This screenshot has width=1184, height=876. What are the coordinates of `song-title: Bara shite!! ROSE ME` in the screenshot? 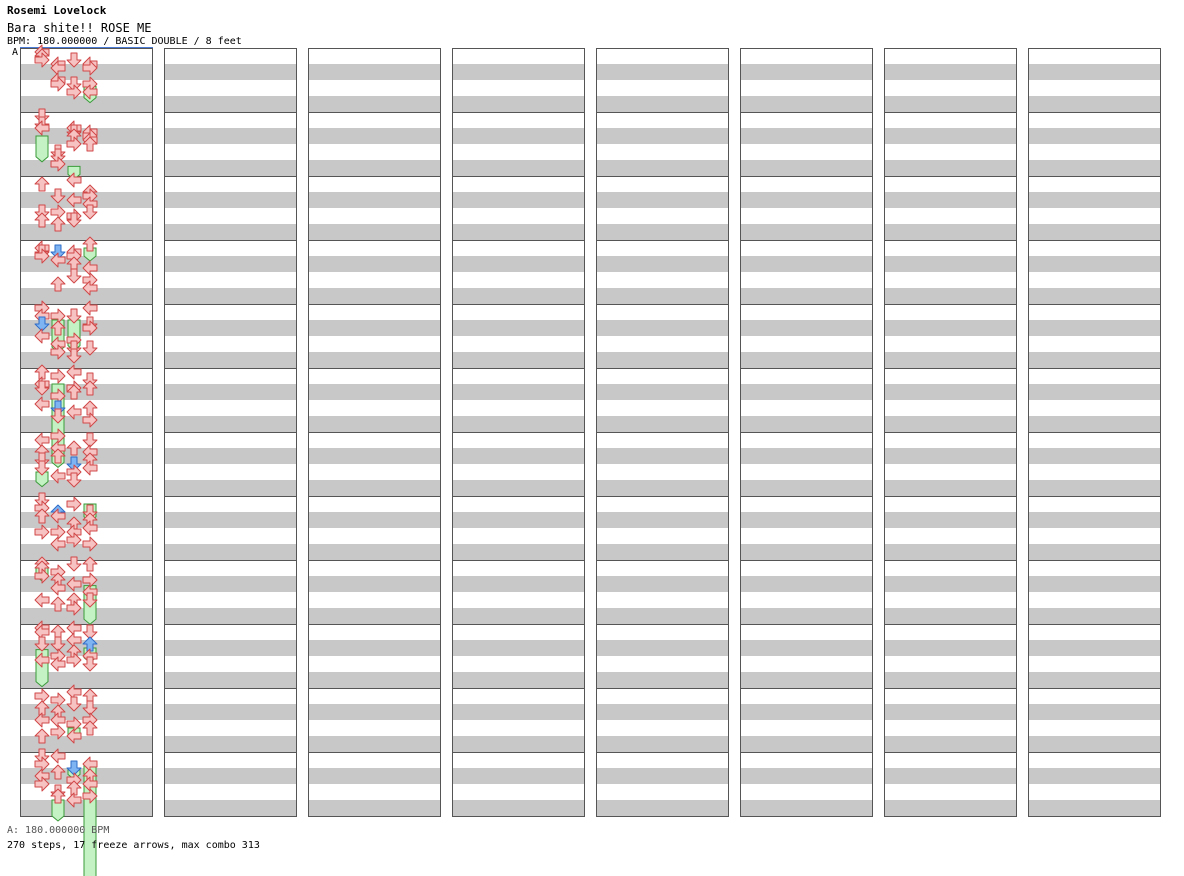 It's located at (79, 28).